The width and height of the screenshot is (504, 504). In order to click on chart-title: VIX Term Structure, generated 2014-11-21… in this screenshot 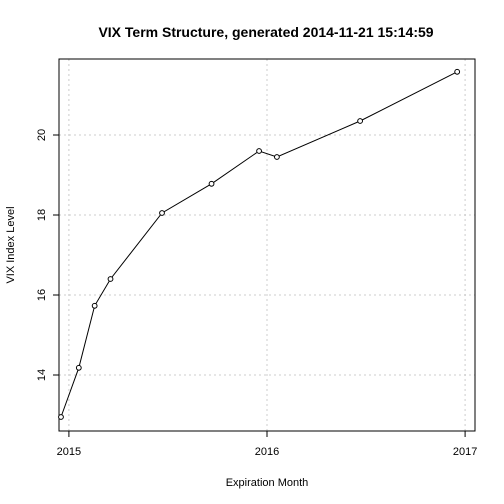, I will do `click(265, 32)`.